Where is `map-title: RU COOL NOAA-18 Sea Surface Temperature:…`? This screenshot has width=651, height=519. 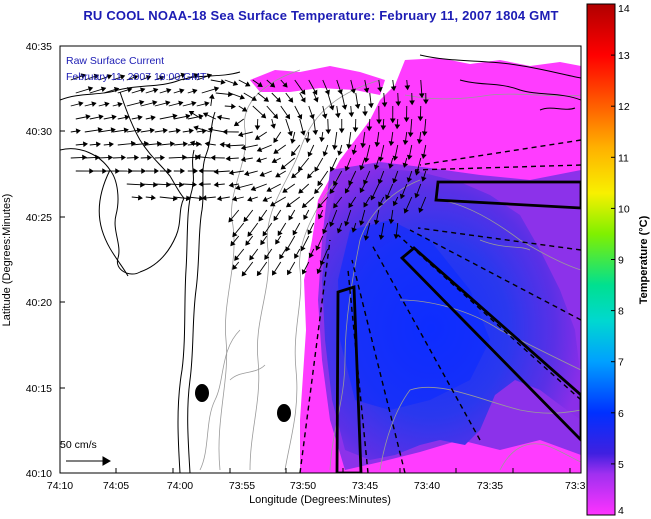
map-title: RU COOL NOAA-18 Sea Surface Temperature:… is located at coordinates (321, 15).